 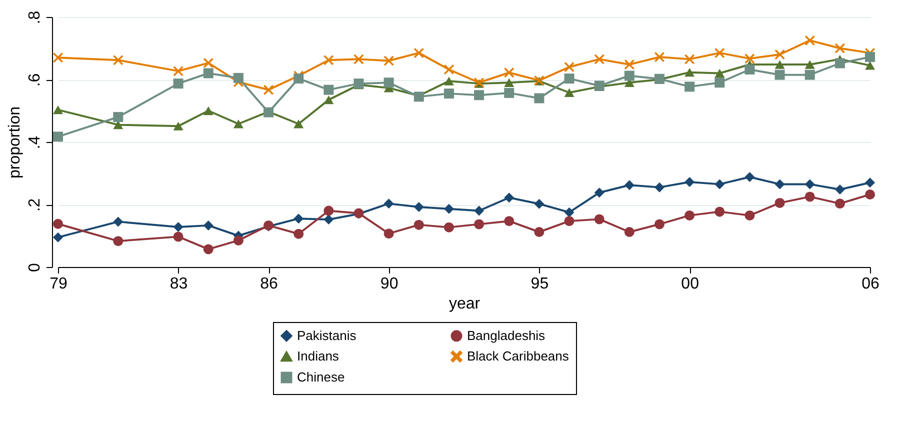 I want to click on y-tick-label: .8, so click(x=35, y=17).